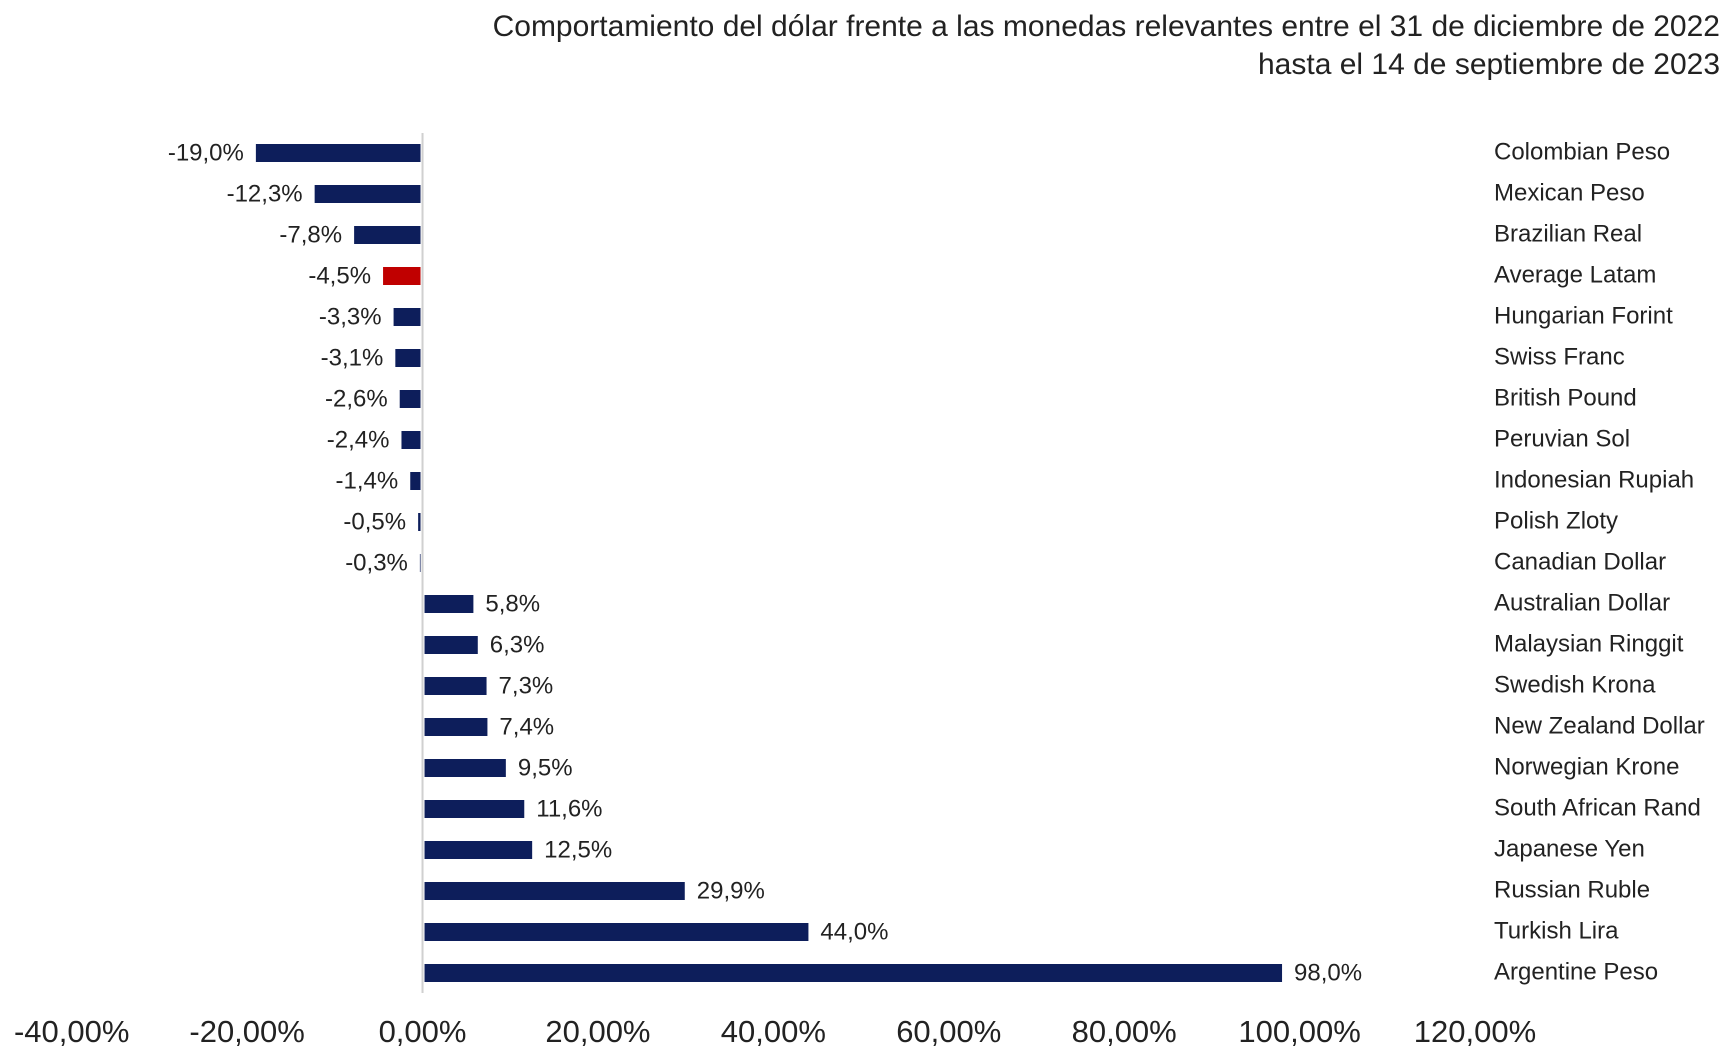  I want to click on category-label: New Zealand Dollar, so click(1599, 725).